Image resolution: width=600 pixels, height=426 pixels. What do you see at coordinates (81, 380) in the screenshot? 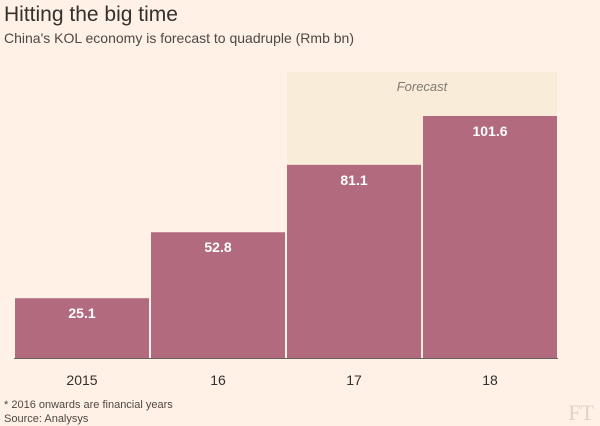
I see `x-tick-2015: 2015` at bounding box center [81, 380].